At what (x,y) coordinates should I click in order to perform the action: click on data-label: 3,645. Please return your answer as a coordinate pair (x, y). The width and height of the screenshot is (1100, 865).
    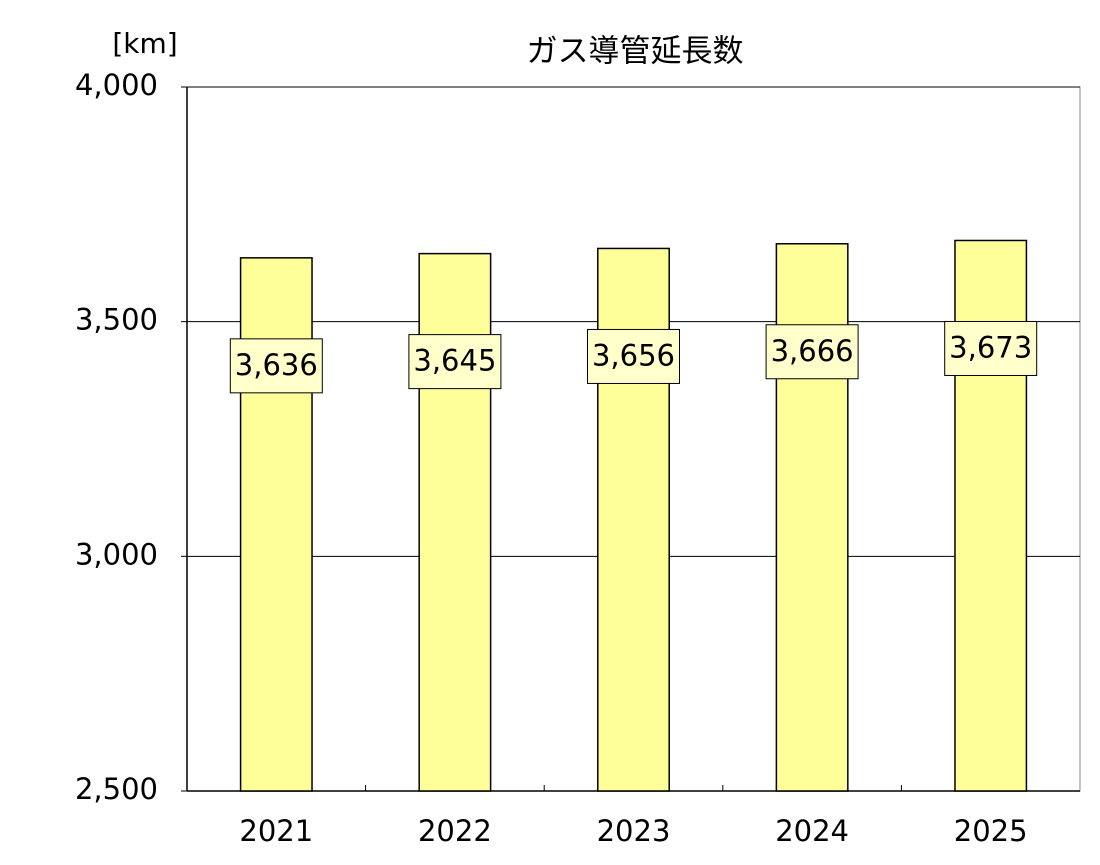
    Looking at the image, I should click on (454, 361).